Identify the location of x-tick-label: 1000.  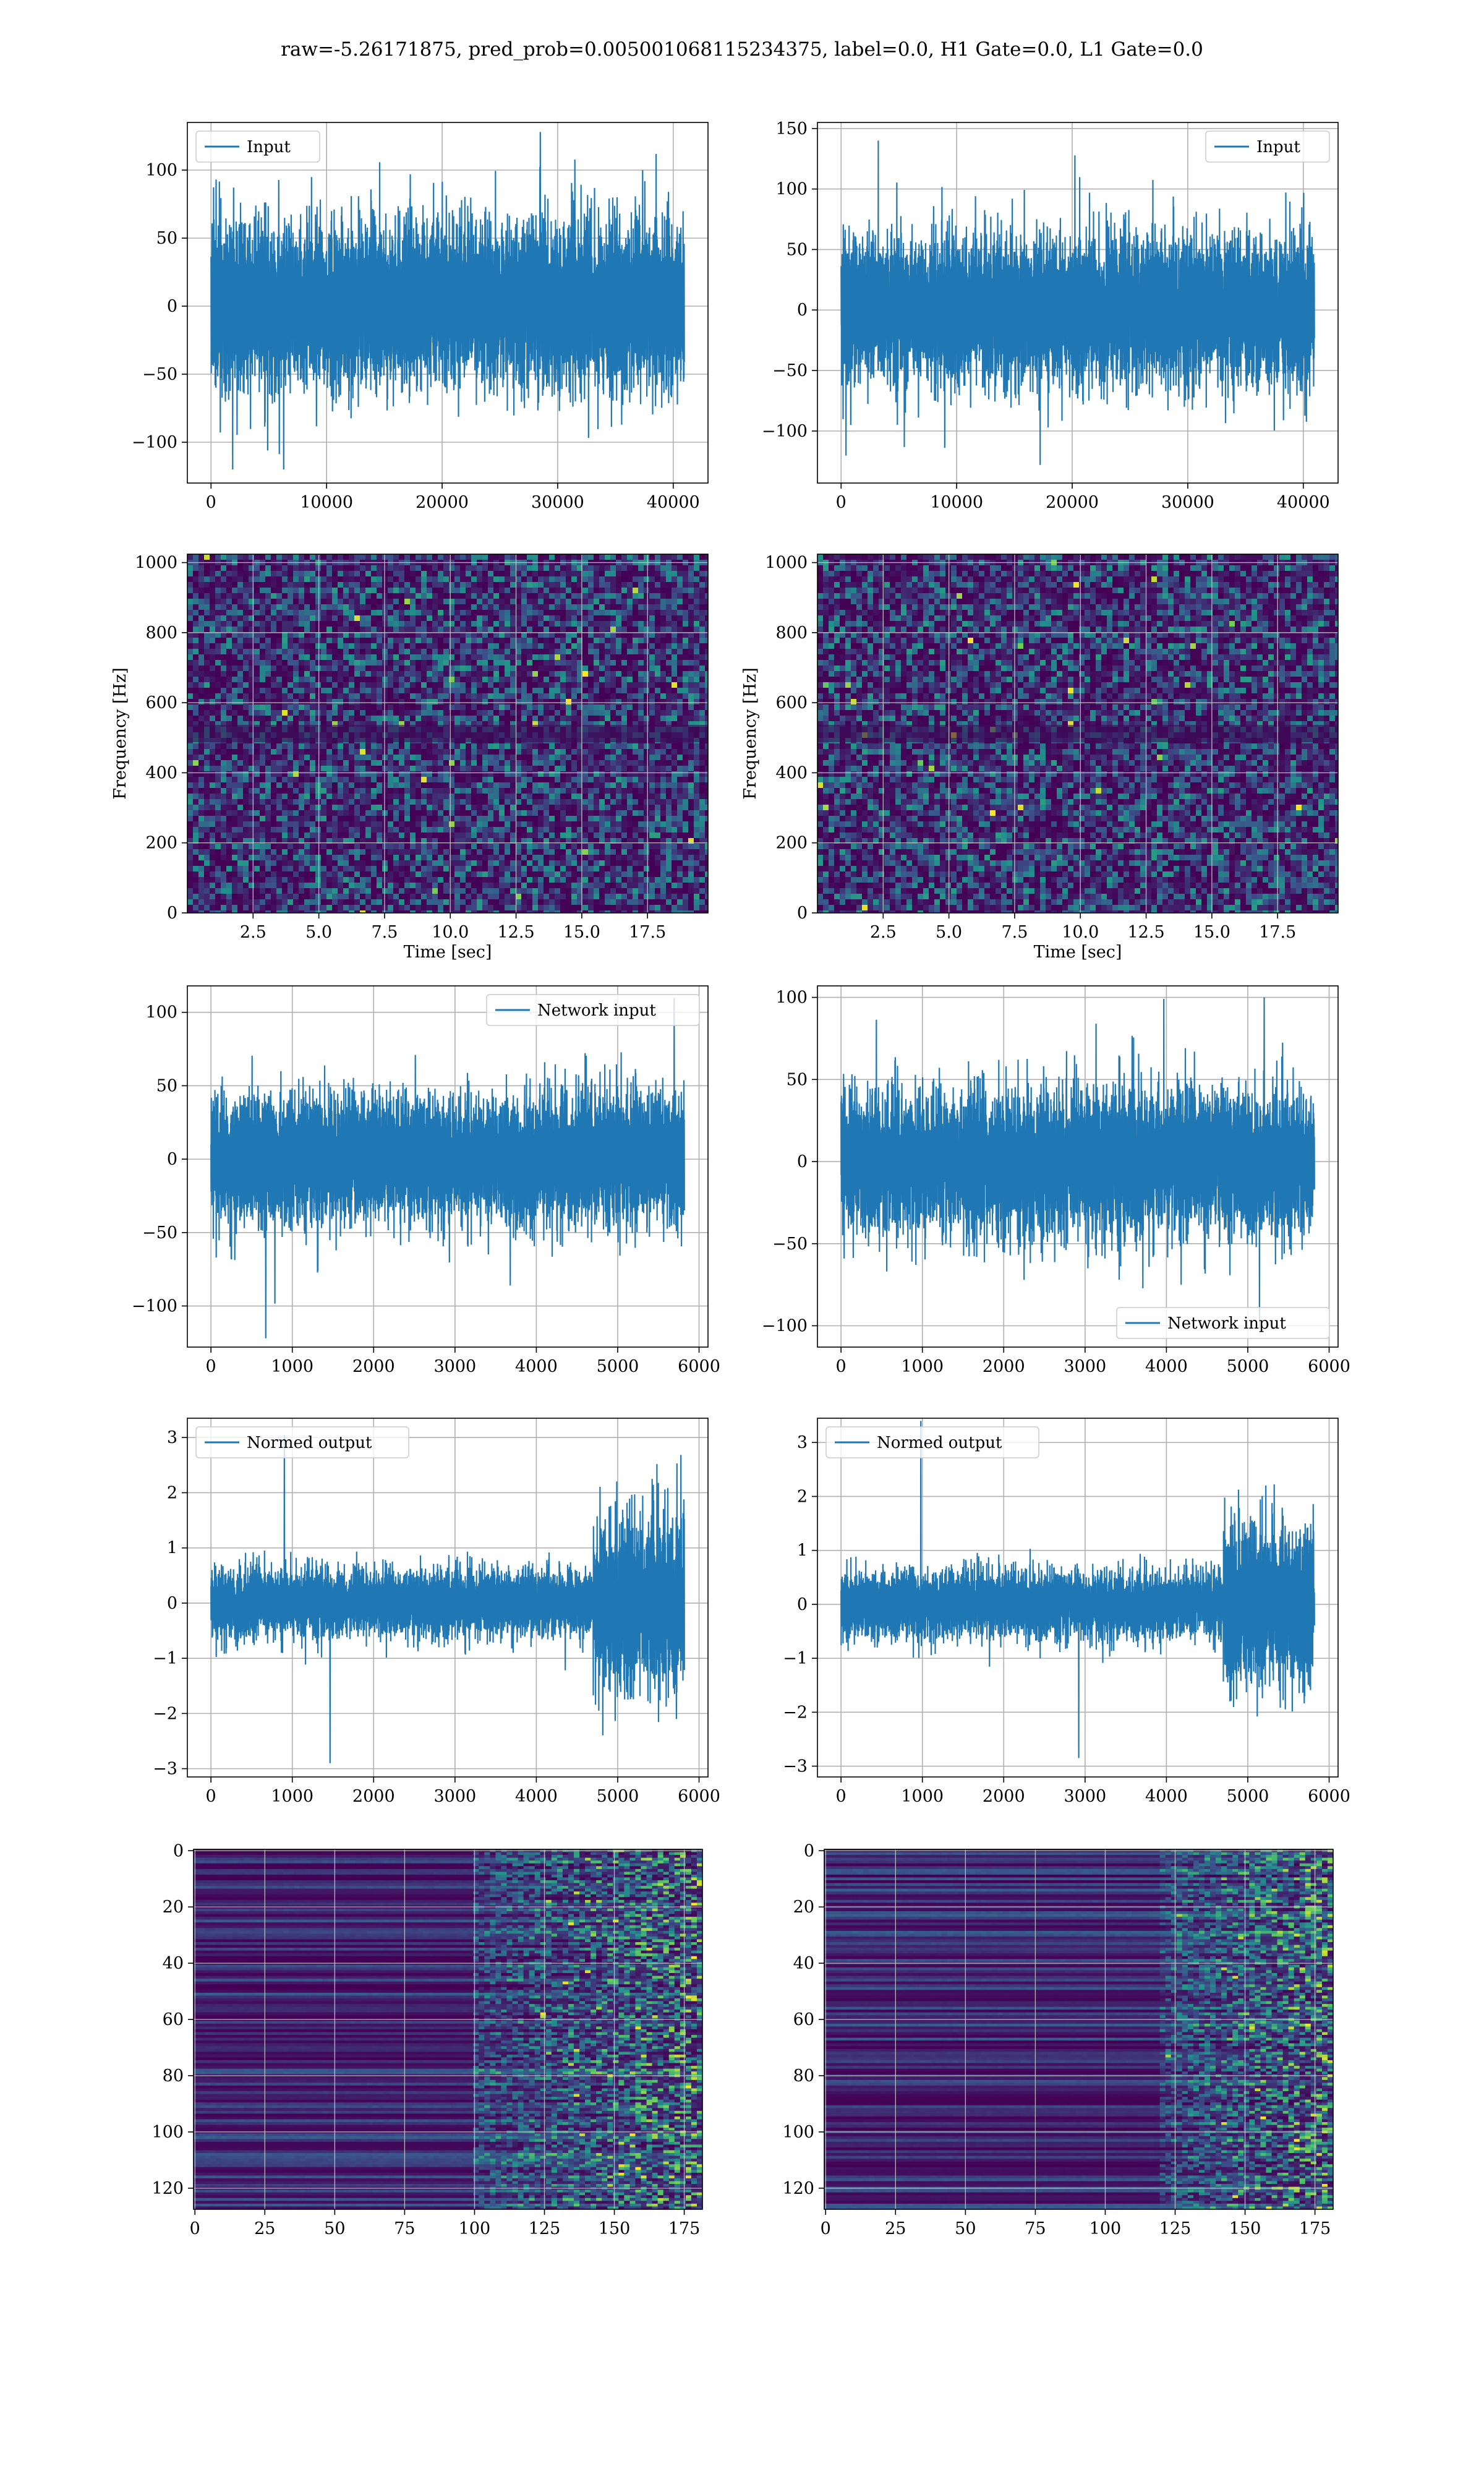
(922, 1796).